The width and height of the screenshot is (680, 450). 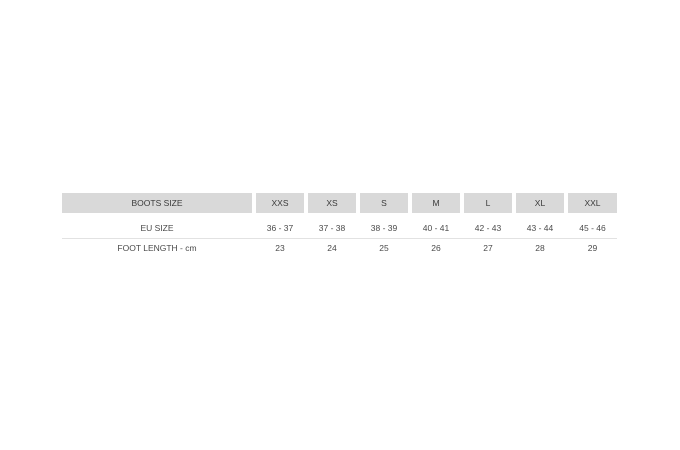 What do you see at coordinates (540, 228) in the screenshot?
I see `table-cell: 43 - 44` at bounding box center [540, 228].